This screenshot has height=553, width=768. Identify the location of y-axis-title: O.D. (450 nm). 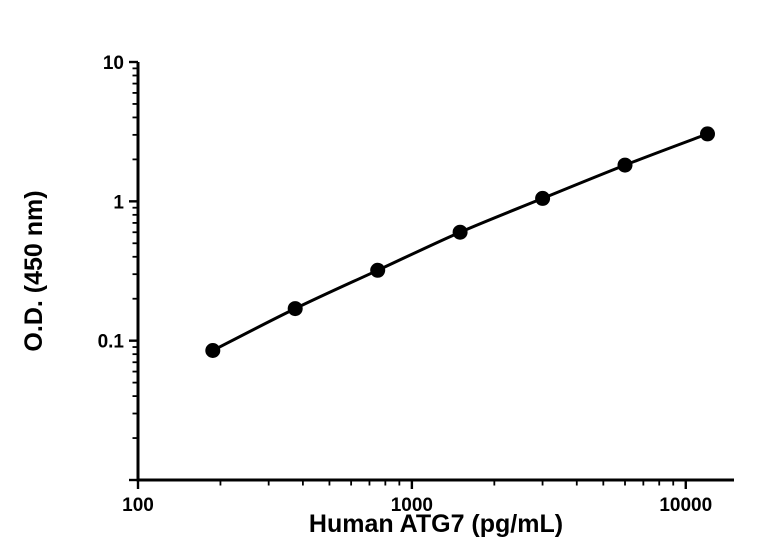
(34, 270).